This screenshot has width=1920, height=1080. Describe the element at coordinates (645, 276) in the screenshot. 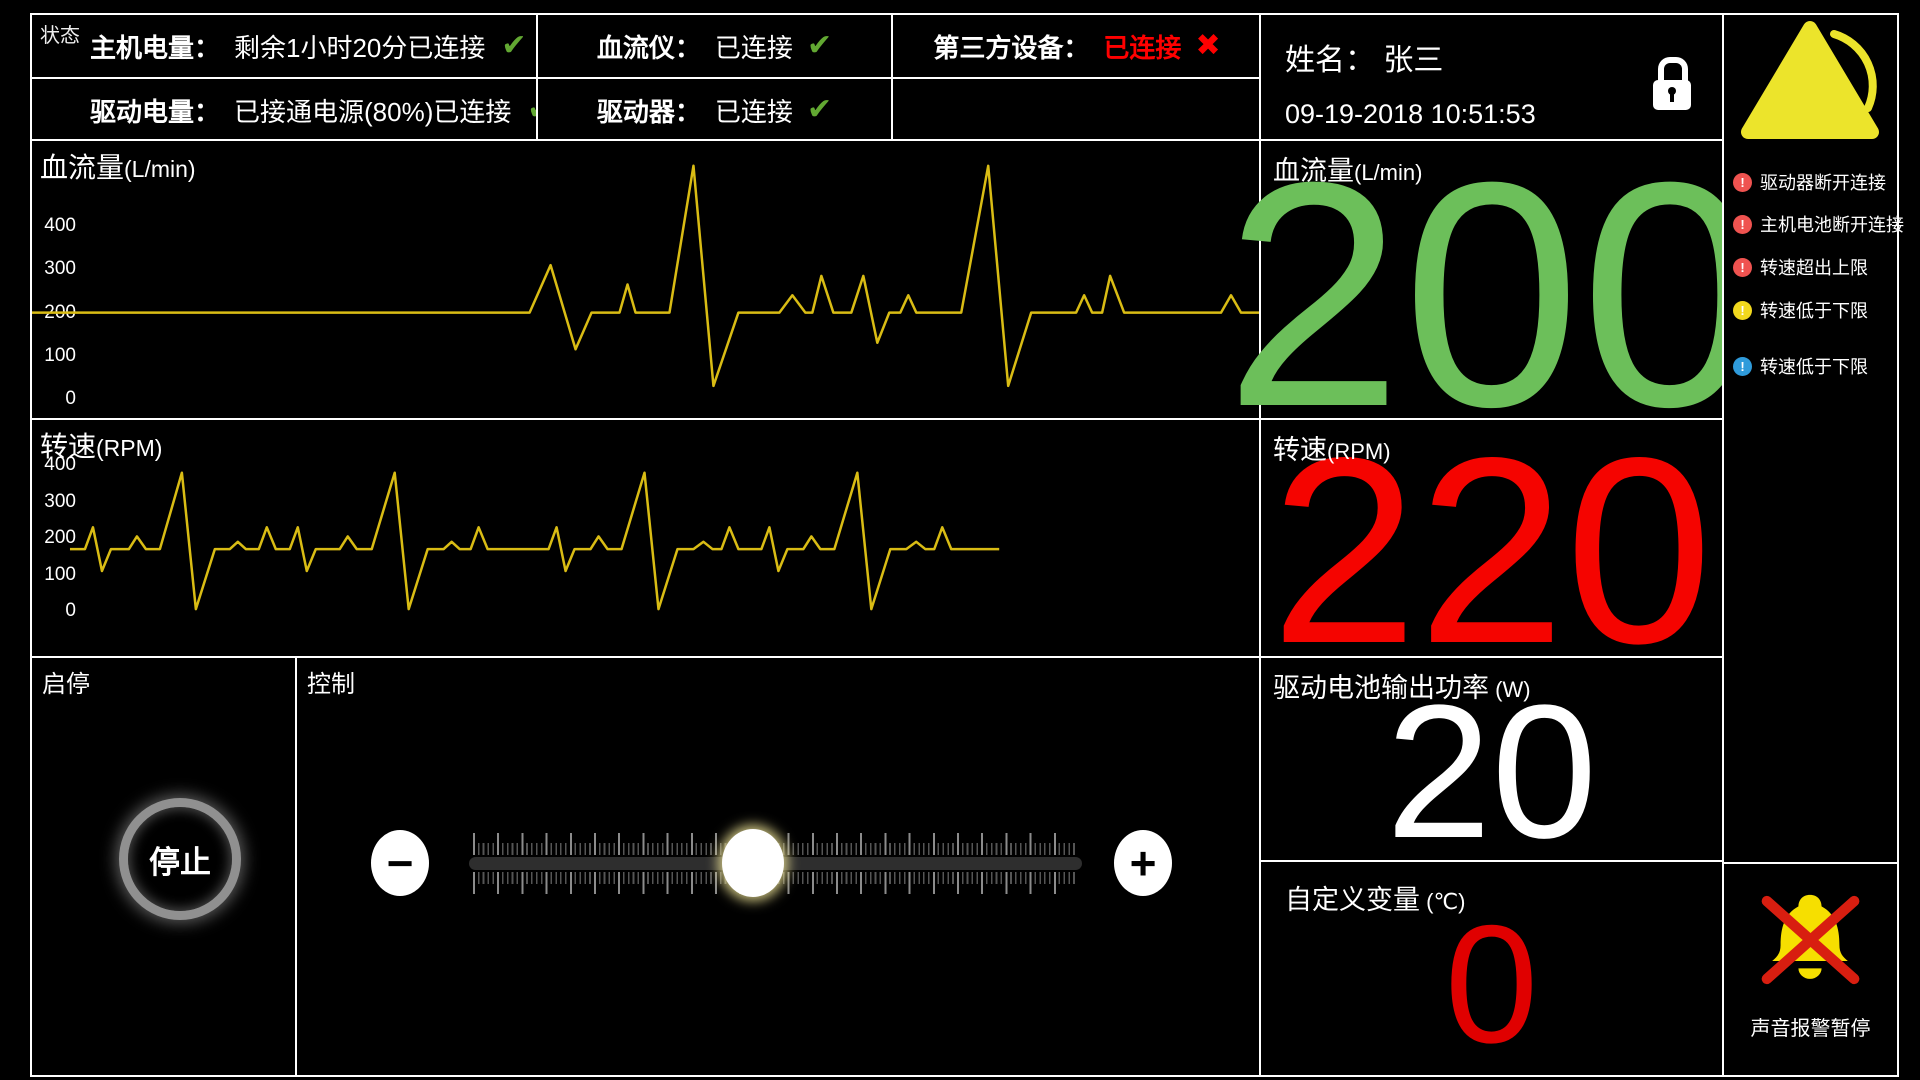

I see `flow-chart-waveform` at that location.